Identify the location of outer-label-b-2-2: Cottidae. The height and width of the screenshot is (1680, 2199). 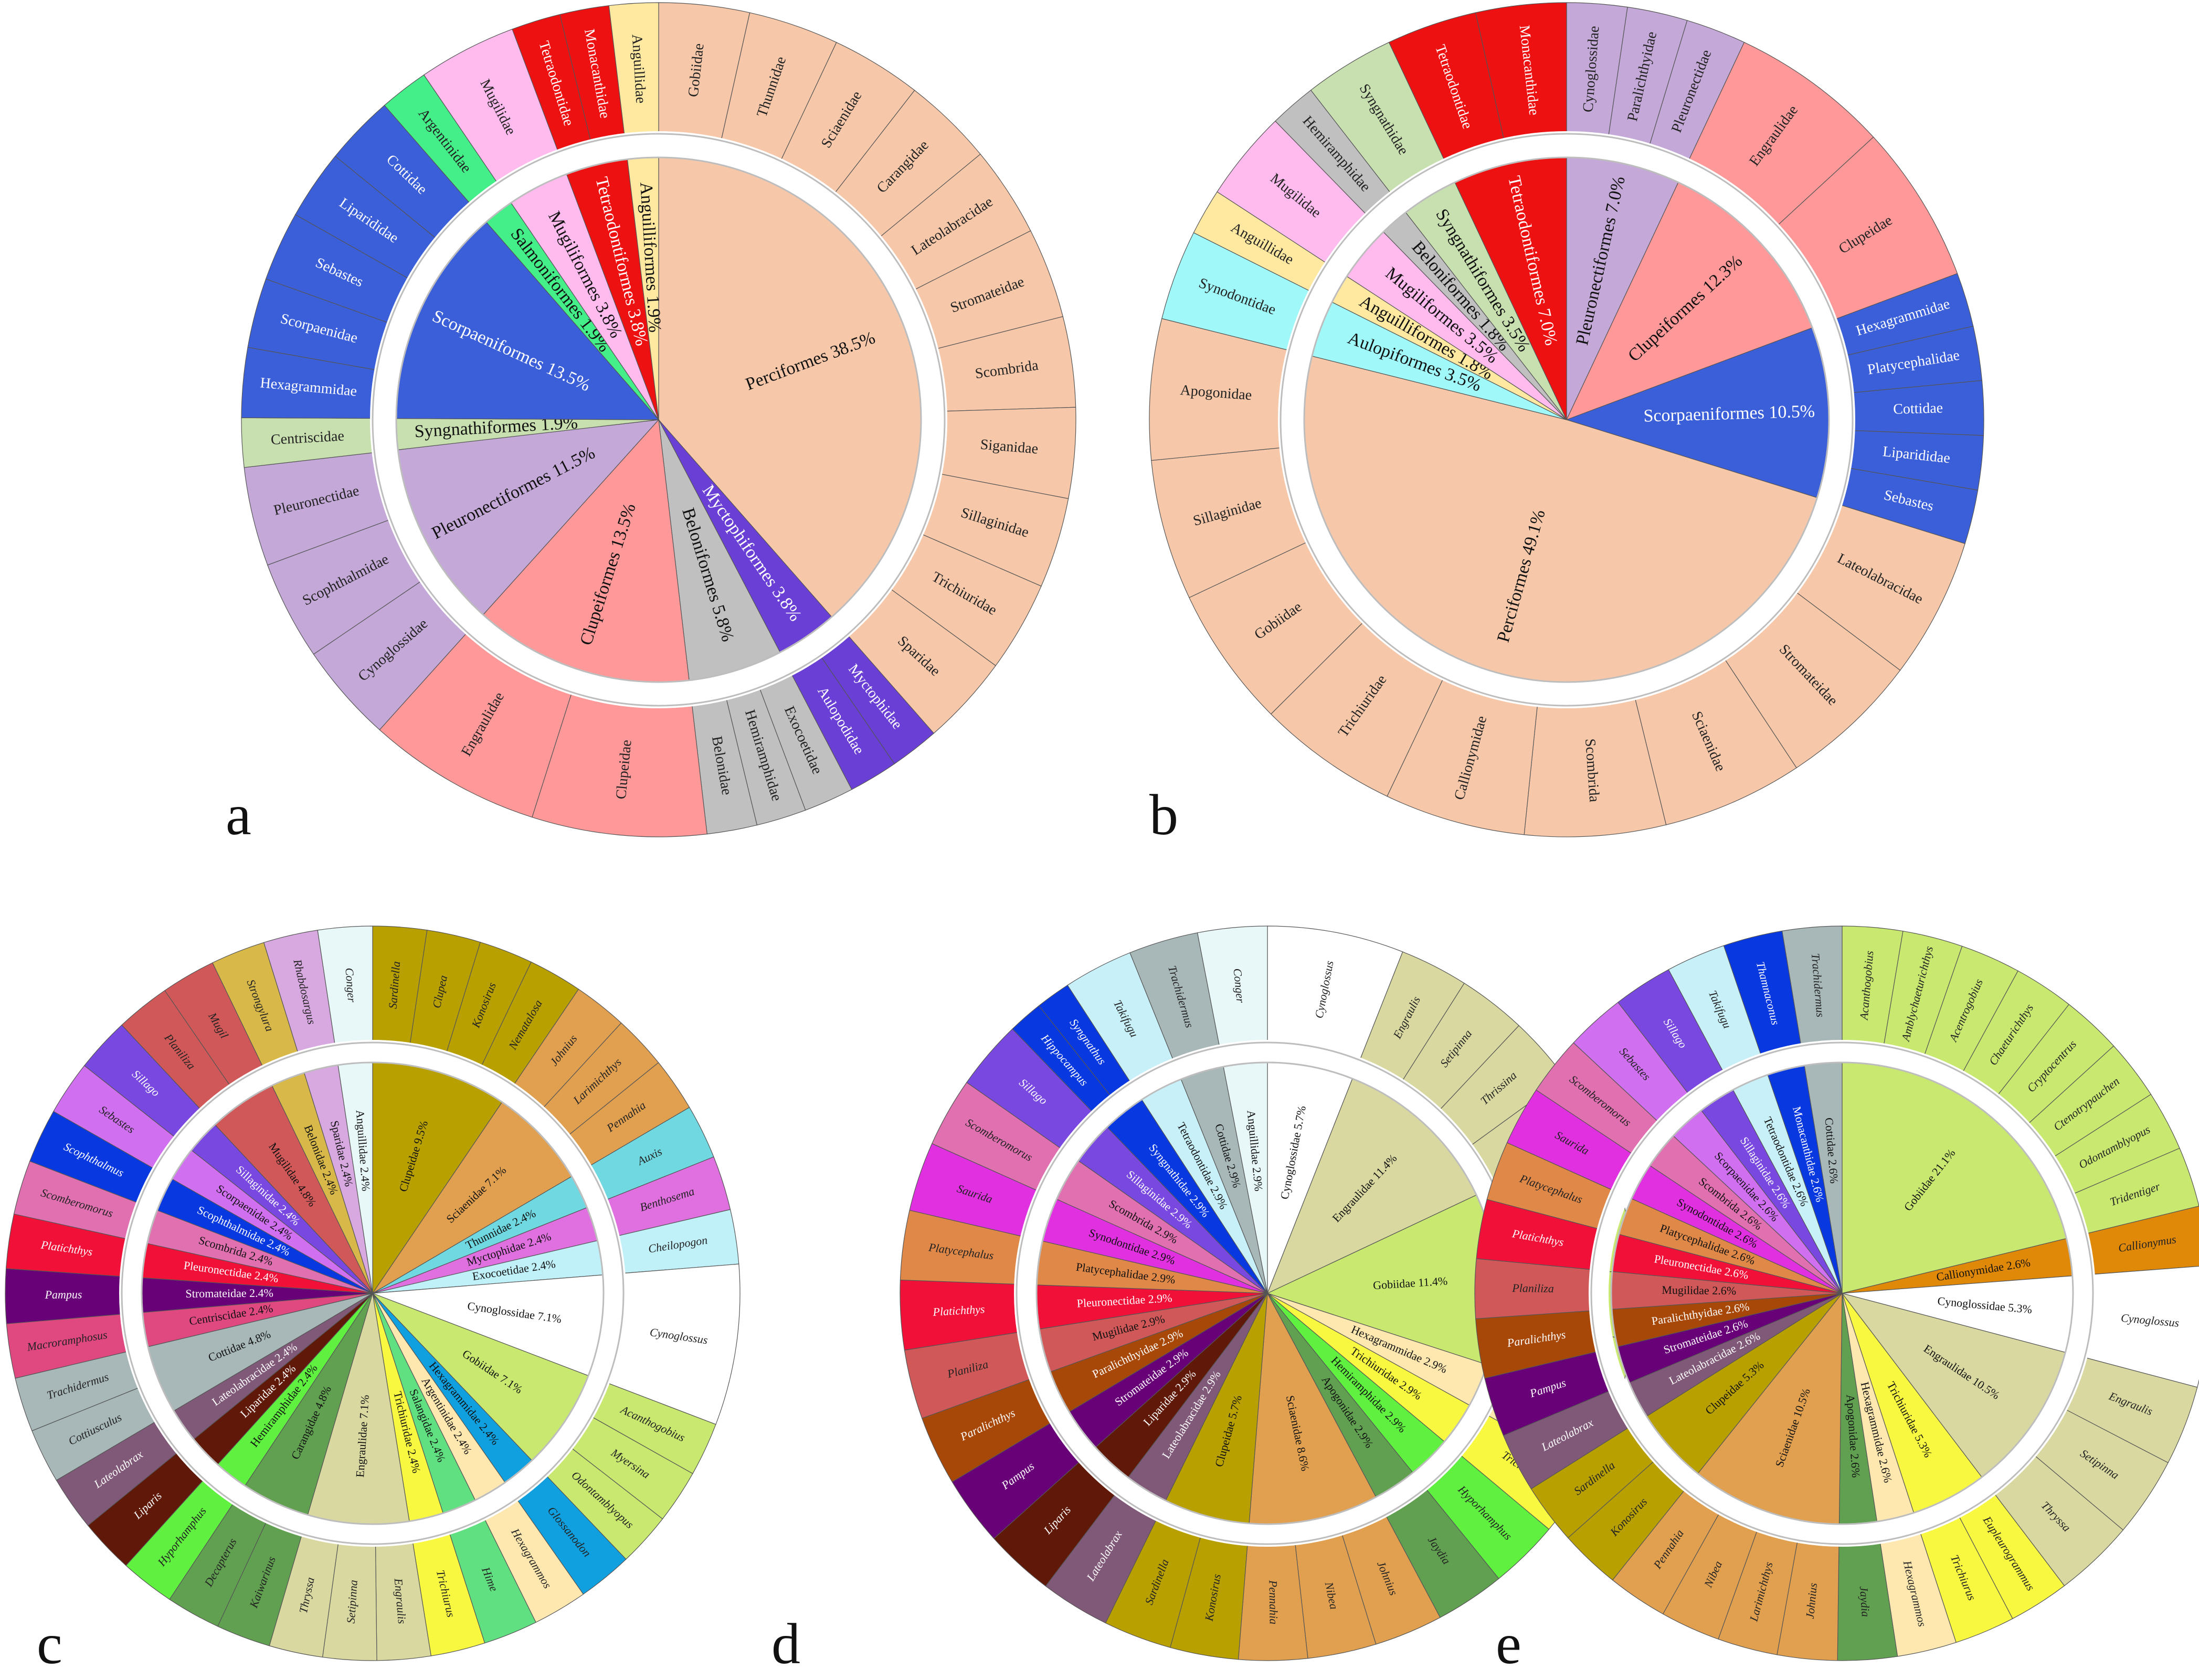
(1918, 409).